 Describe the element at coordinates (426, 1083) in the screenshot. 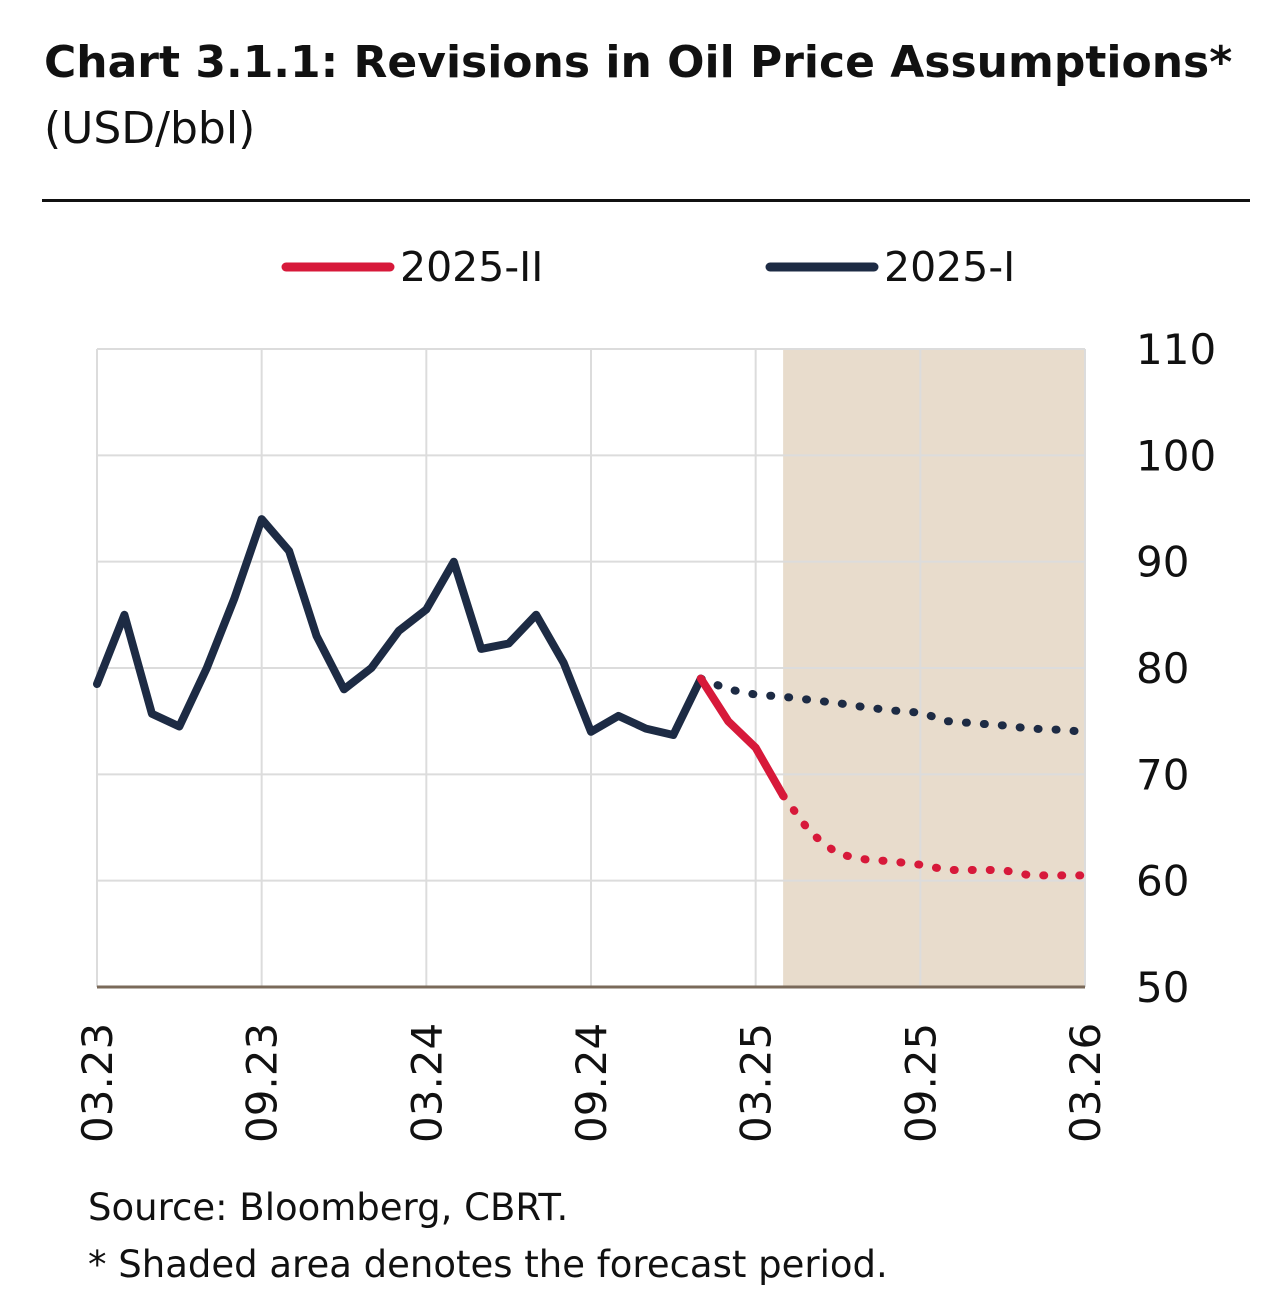

I see `x-tick-label-03.24: 03.24` at that location.